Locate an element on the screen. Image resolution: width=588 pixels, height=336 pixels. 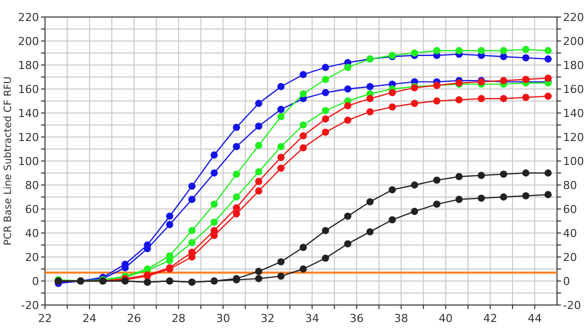
y-tick-label: 20 is located at coordinates (32, 257).